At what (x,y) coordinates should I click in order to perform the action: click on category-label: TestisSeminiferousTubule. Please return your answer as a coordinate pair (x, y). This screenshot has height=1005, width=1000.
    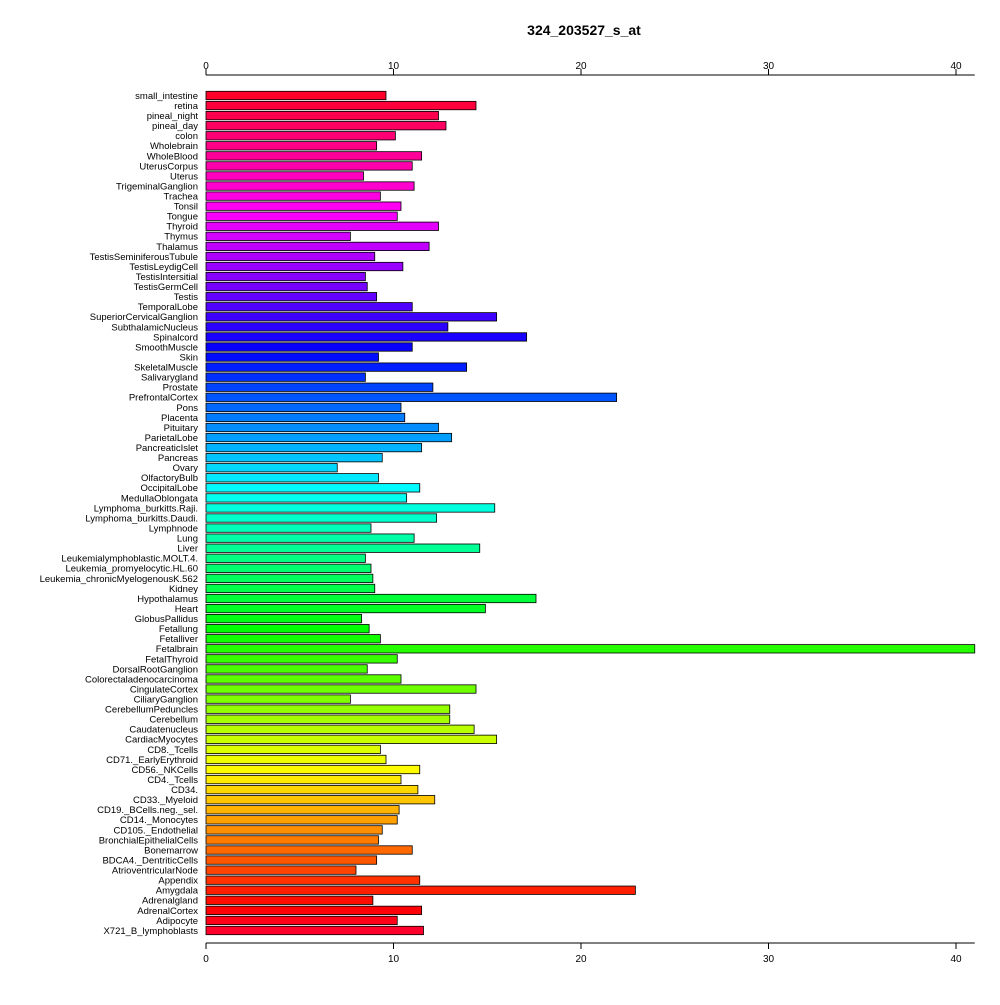
    Looking at the image, I should click on (144, 257).